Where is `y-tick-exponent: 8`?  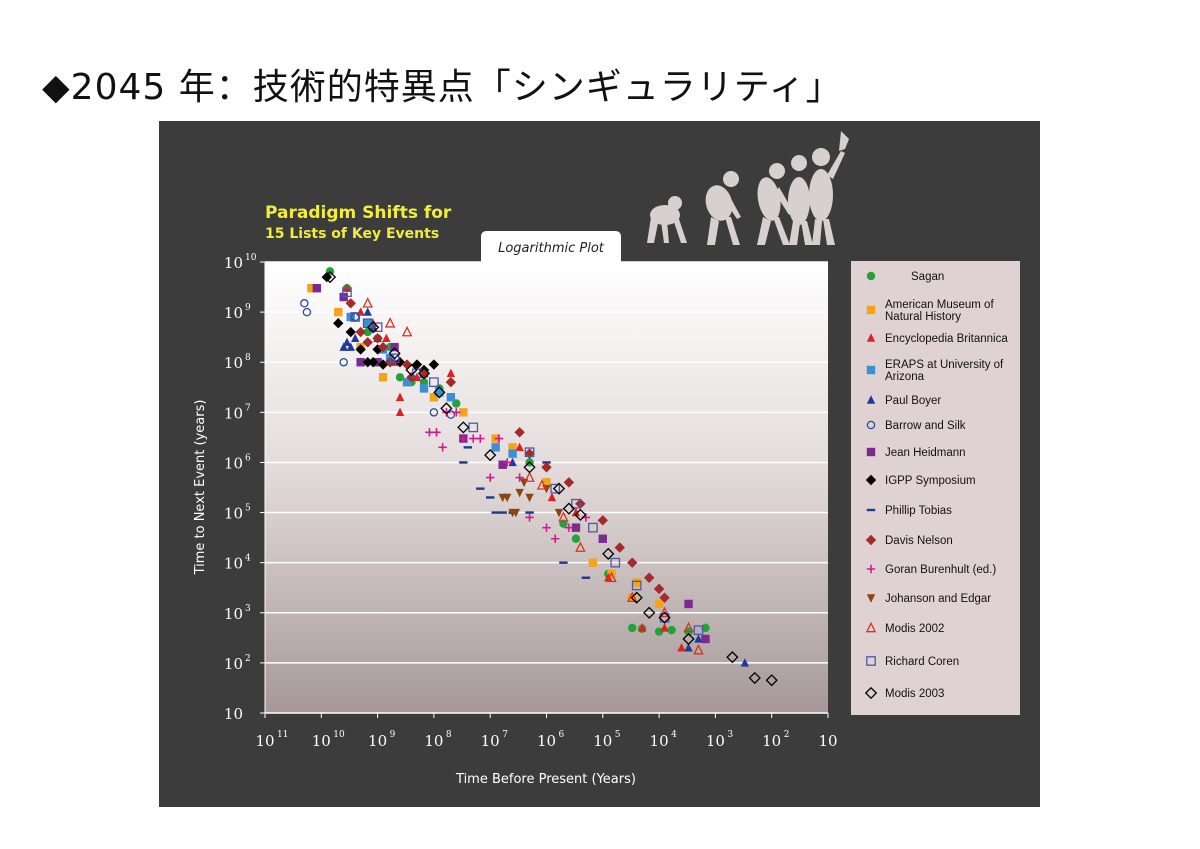 y-tick-exponent: 8 is located at coordinates (248, 358).